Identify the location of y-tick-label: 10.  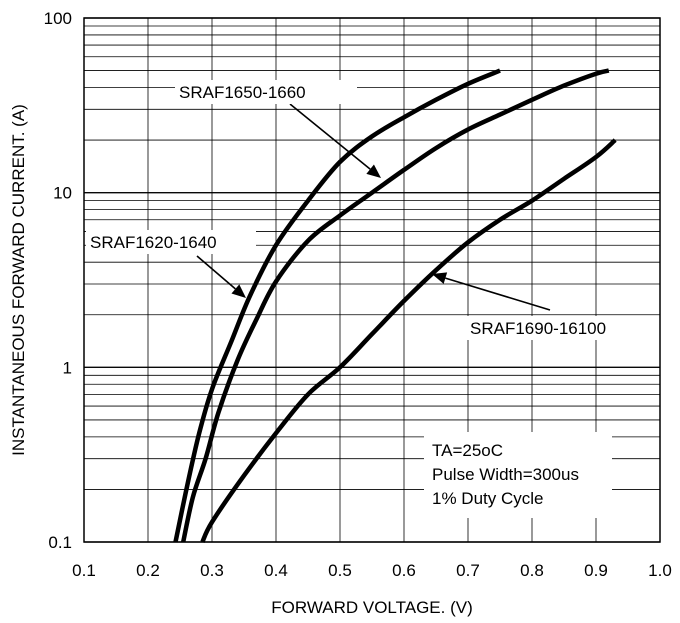
(62, 193).